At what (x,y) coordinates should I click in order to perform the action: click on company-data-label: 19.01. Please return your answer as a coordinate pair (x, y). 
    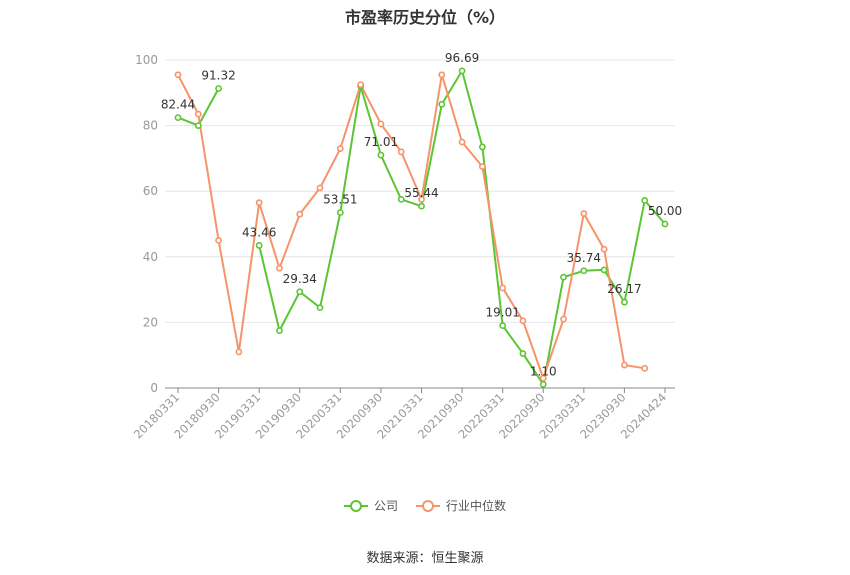
    Looking at the image, I should click on (502, 313).